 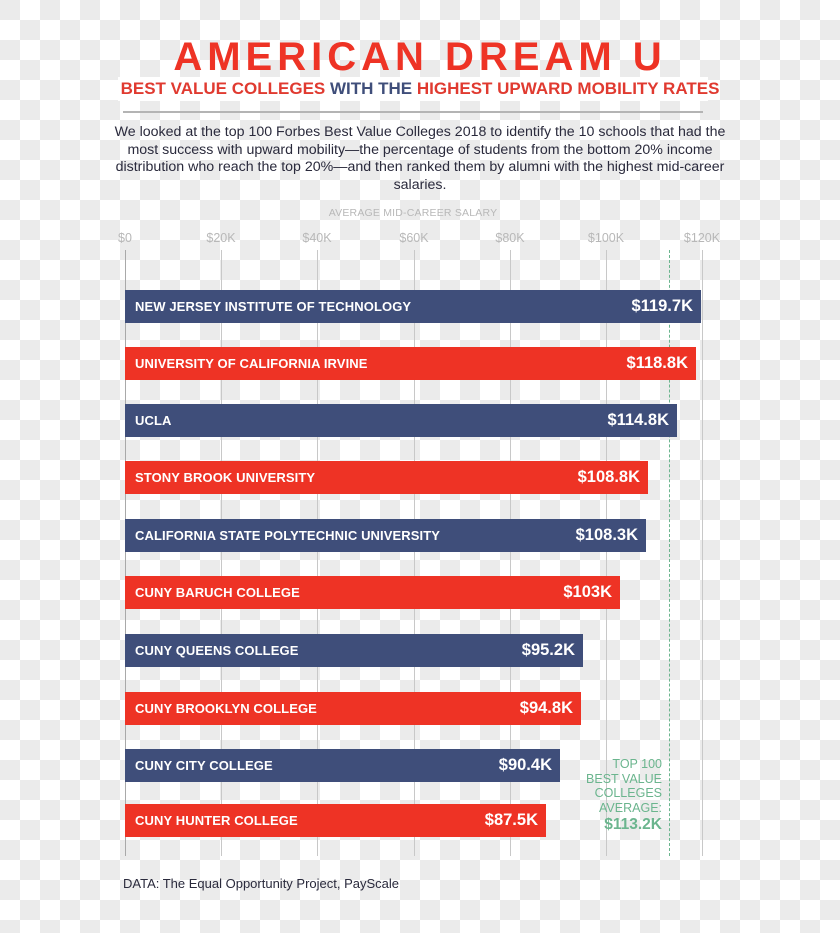 What do you see at coordinates (638, 420) in the screenshot?
I see `bar-value: $114.8K` at bounding box center [638, 420].